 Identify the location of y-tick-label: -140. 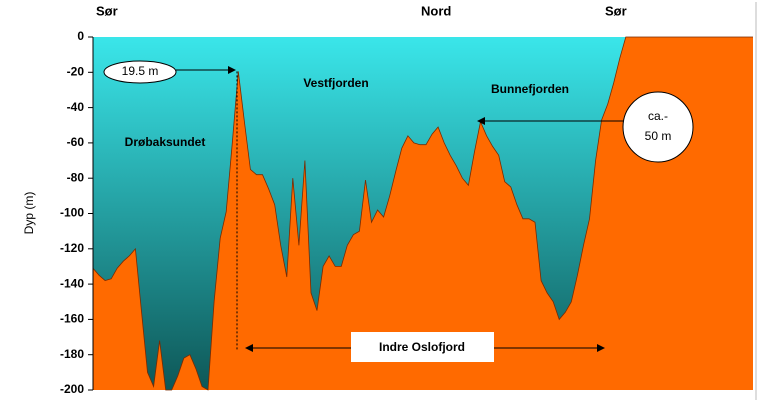
(72, 283).